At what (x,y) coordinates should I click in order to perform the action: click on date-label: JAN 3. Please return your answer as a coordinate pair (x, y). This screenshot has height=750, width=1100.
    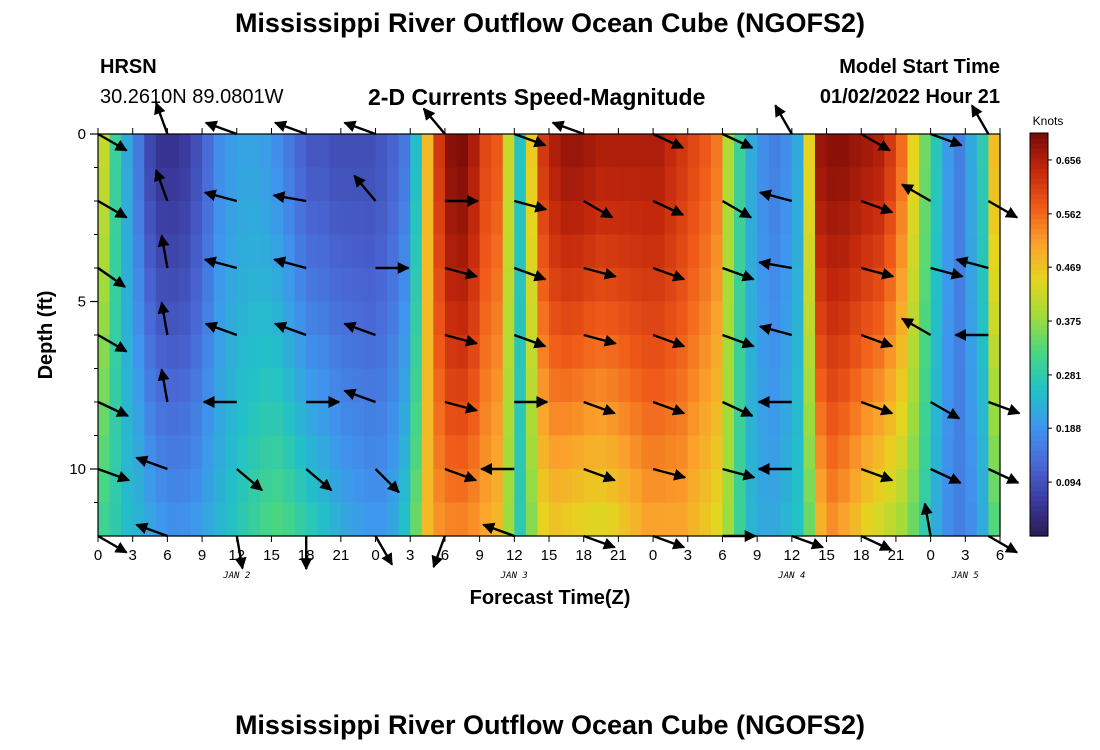
    Looking at the image, I should click on (514, 576).